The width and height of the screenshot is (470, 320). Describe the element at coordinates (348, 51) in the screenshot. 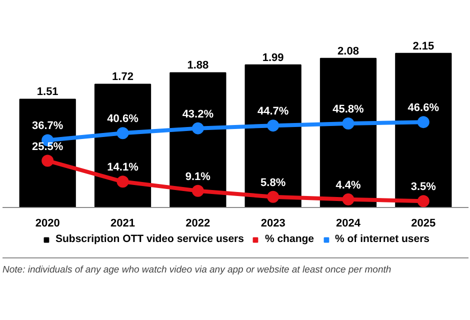

I see `data-label: 2.08` at that location.